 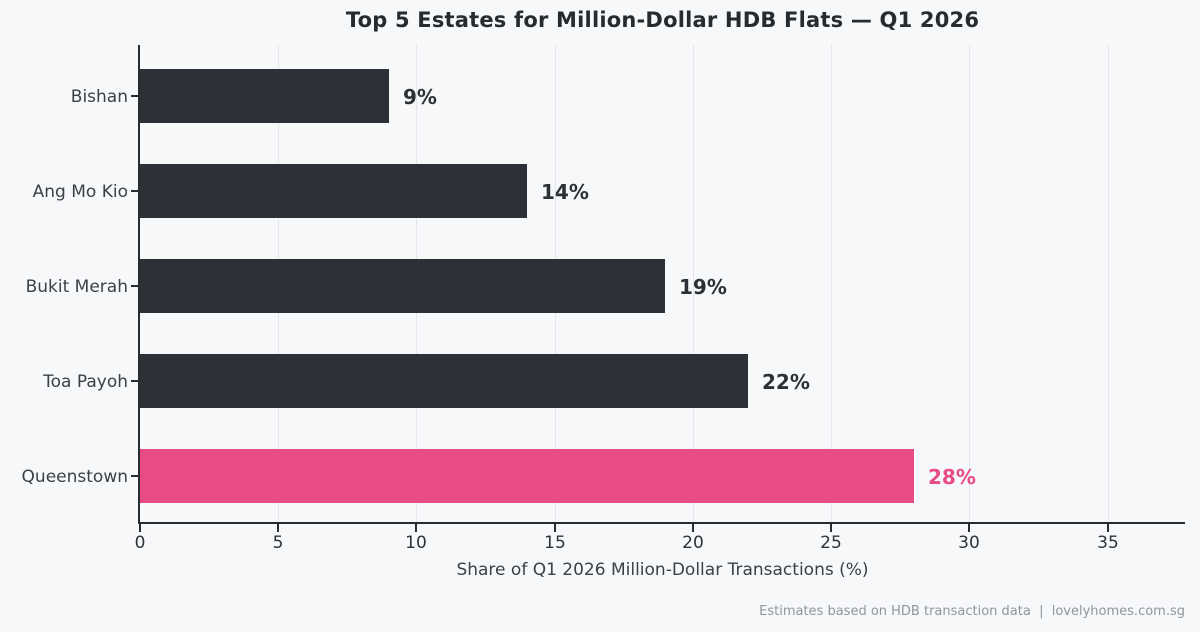 What do you see at coordinates (80, 192) in the screenshot?
I see `category-label-ang-mo-kio: Ang Mo Kio` at bounding box center [80, 192].